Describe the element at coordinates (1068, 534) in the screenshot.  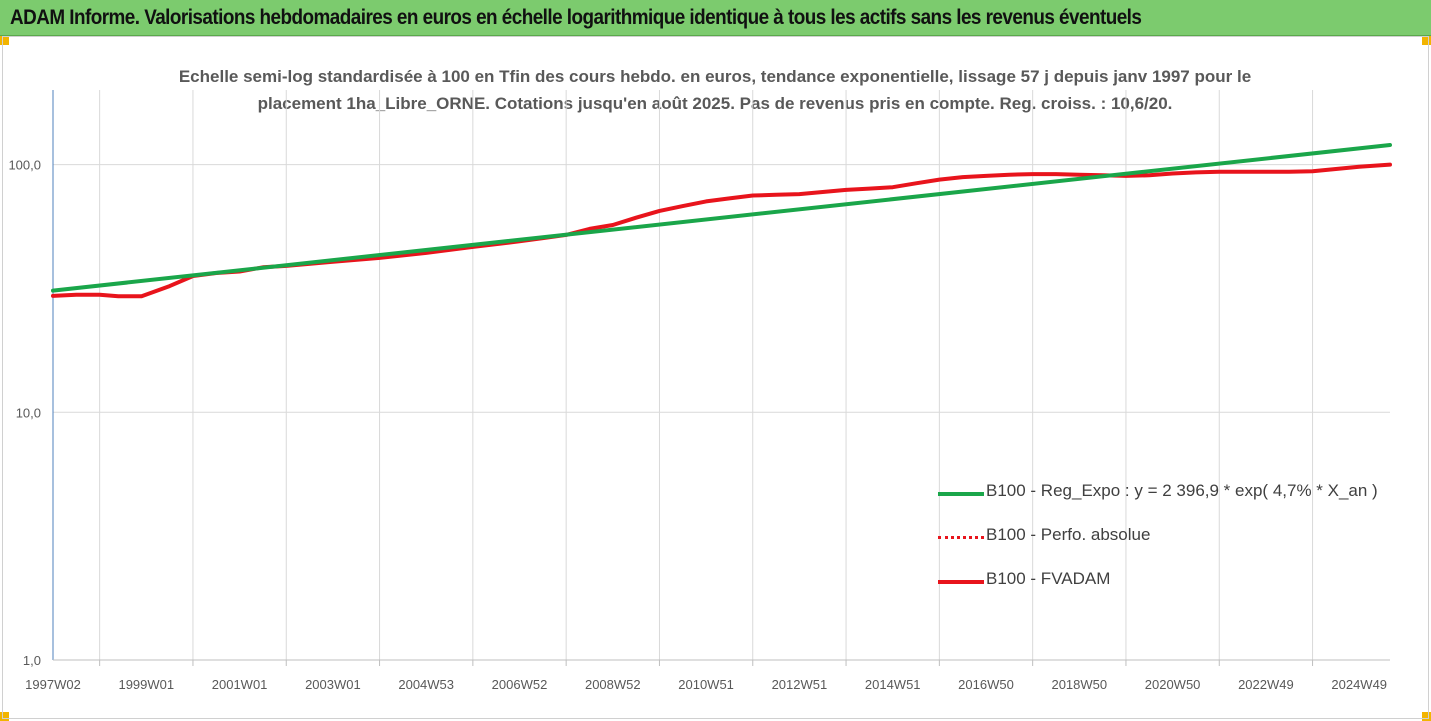
I see `legend-label-perfo: B100 - Perfo. absolue` at that location.